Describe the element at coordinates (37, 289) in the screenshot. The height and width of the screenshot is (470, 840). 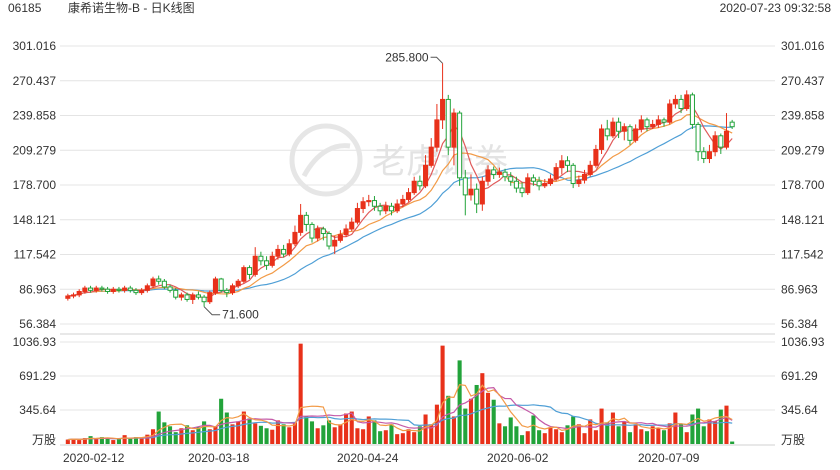
I see `price-tick-left: 86.963` at that location.